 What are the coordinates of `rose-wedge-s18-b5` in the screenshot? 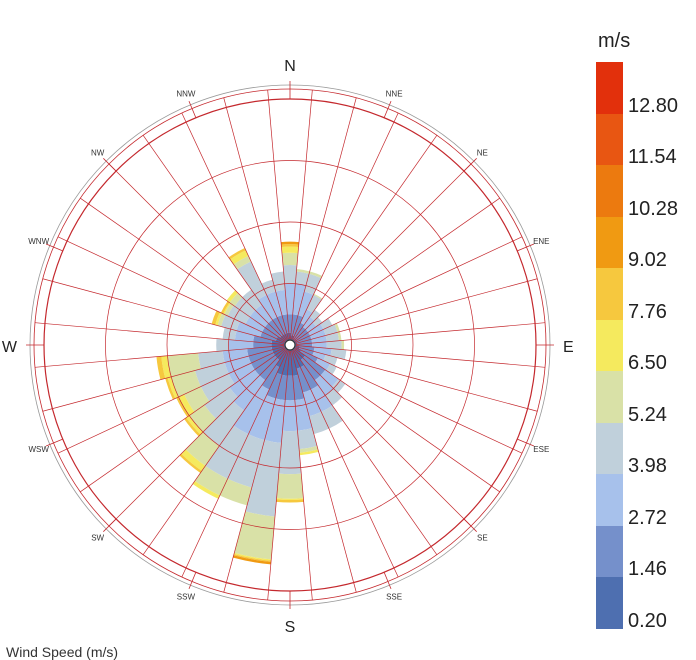 It's located at (290, 499).